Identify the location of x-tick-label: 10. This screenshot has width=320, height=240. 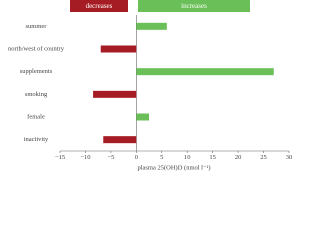
(187, 157).